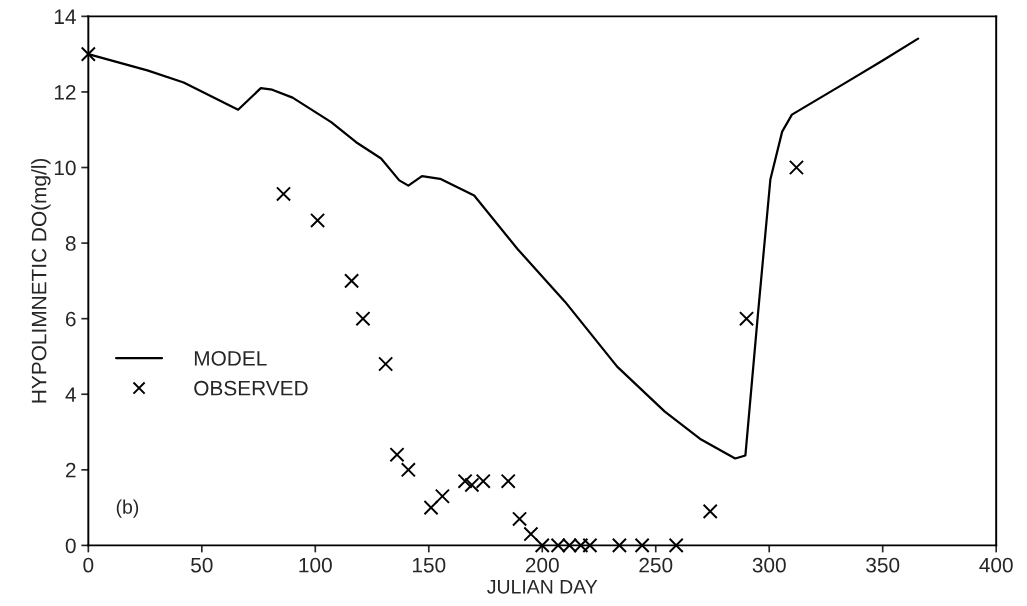 This screenshot has width=1027, height=606. What do you see at coordinates (127, 508) in the screenshot?
I see `annotation: (b)` at bounding box center [127, 508].